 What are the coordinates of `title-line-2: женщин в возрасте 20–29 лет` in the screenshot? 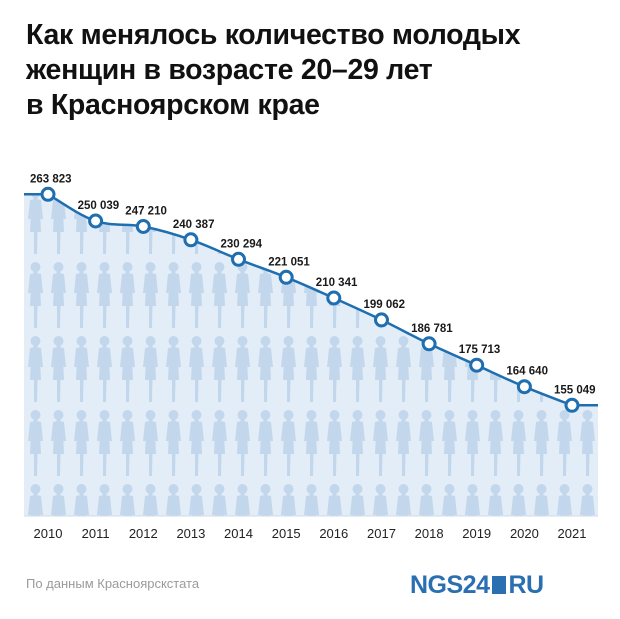 It's located at (229, 70).